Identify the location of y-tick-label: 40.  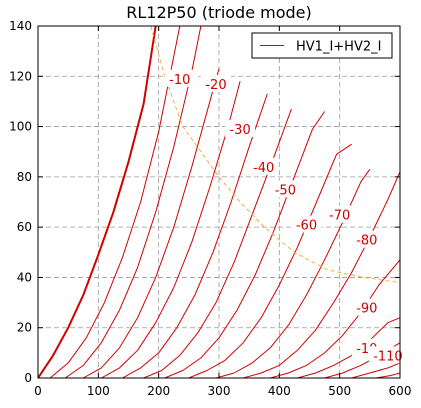
(24, 277).